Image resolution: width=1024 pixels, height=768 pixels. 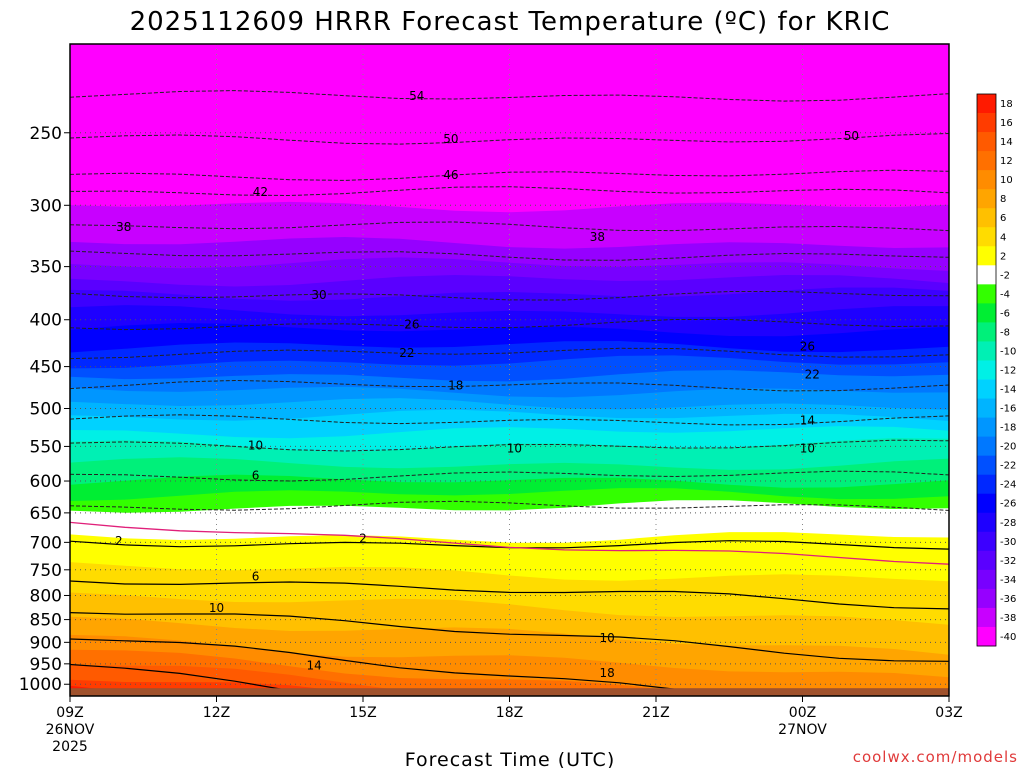 What do you see at coordinates (1008, 428) in the screenshot?
I see `colorbar-label: -18` at bounding box center [1008, 428].